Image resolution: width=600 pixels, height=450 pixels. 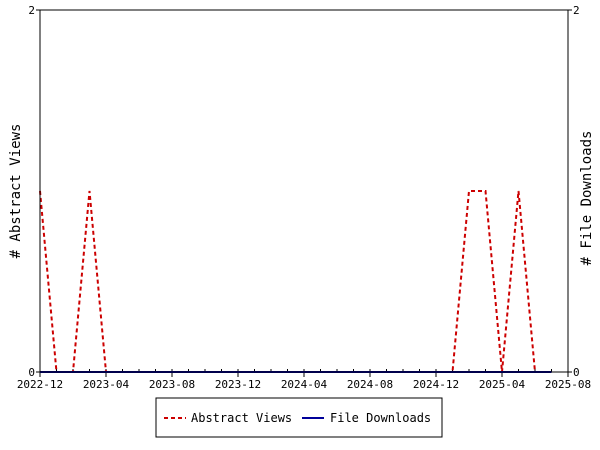 I want to click on legend: Abstract Views File Downloads, so click(x=299, y=417).